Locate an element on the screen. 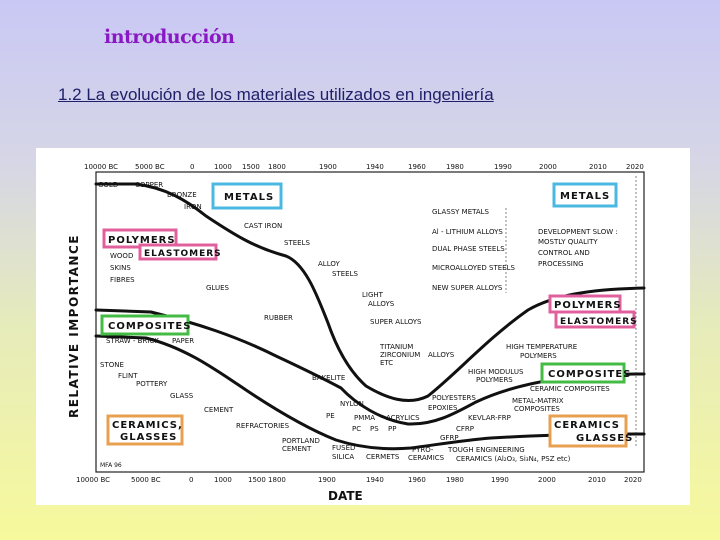 Image resolution: width=720 pixels, height=540 pixels. label-metal-matrix: METAL-MATRIX is located at coordinates (538, 401).